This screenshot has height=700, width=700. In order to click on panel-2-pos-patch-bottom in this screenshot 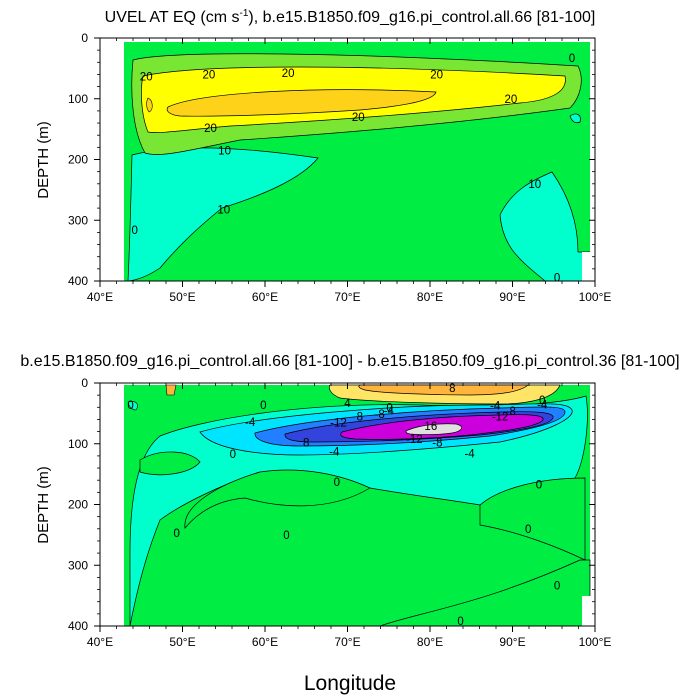, I will do `click(485, 592)`.